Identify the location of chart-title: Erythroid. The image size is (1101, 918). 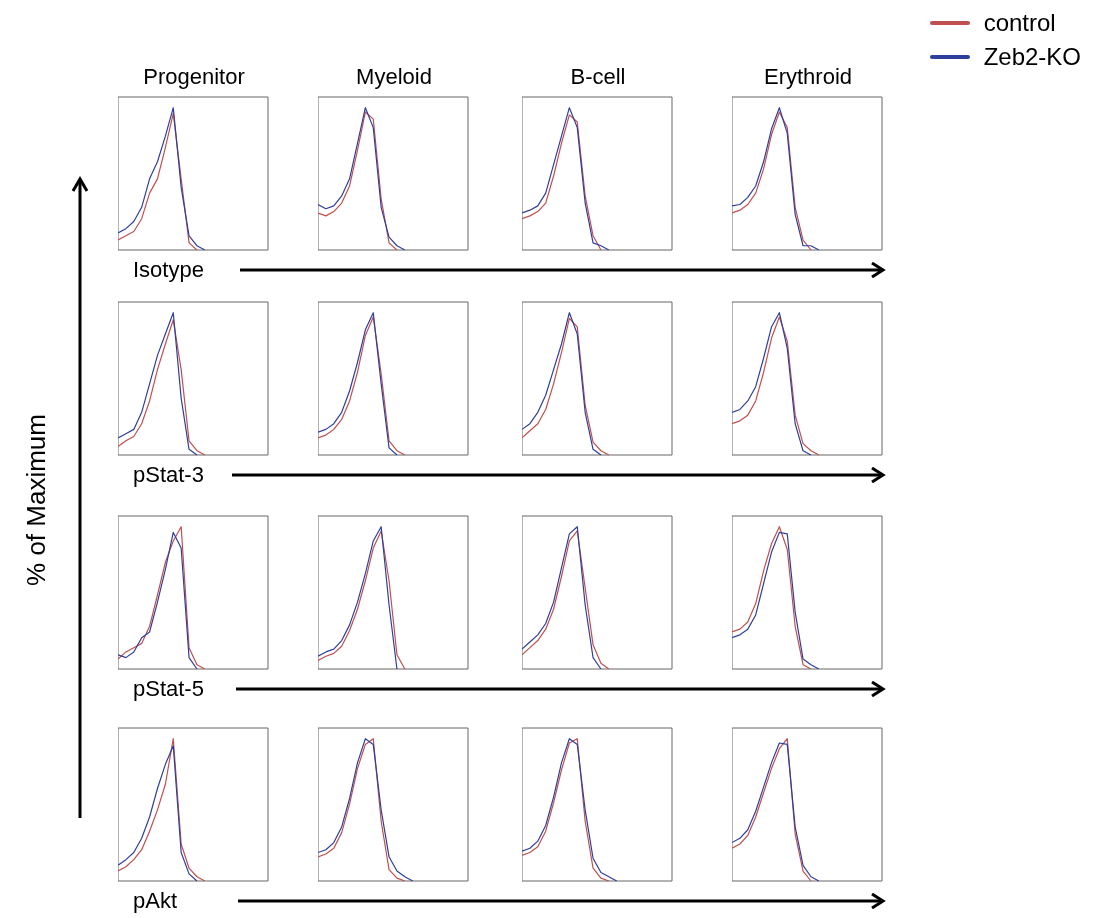
(808, 76).